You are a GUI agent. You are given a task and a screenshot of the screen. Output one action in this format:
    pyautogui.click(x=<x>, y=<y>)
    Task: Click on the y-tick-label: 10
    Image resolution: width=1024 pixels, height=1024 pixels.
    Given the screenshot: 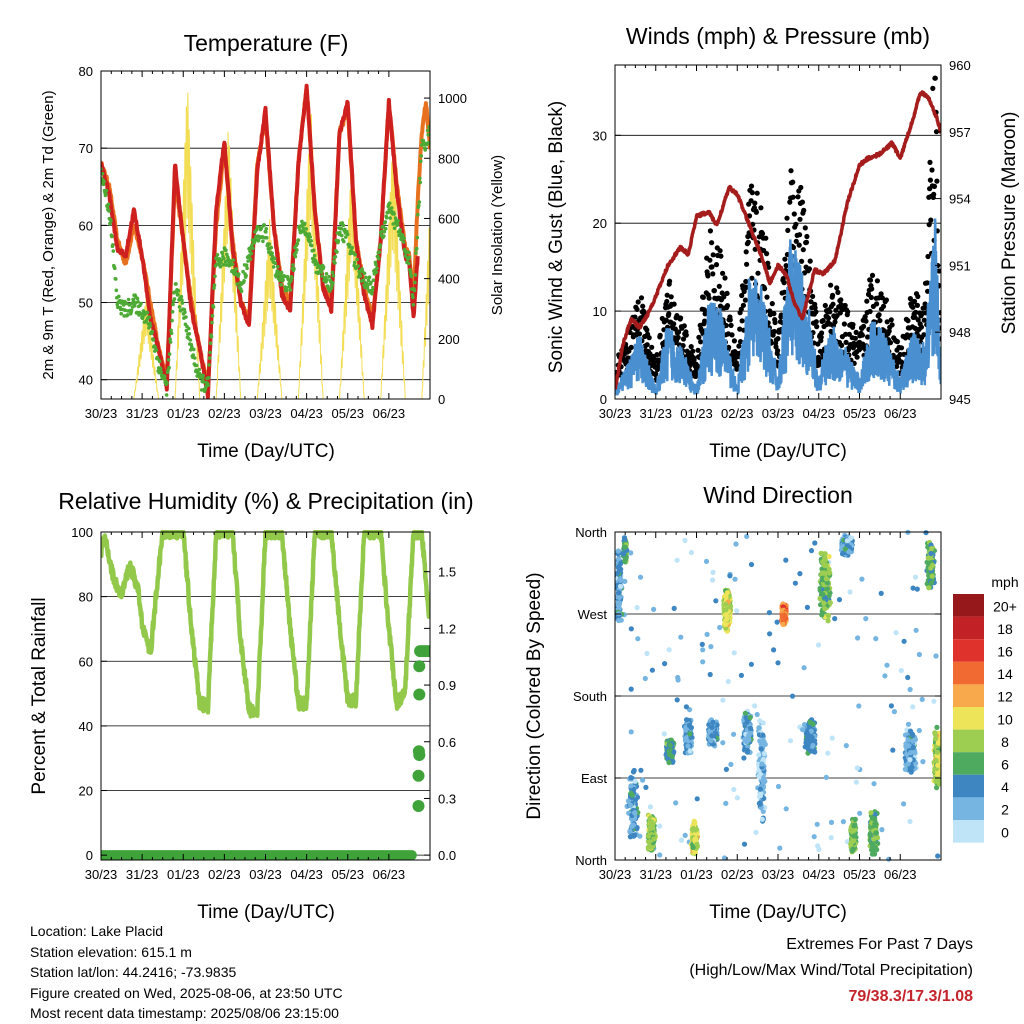 What is the action you would take?
    pyautogui.click(x=600, y=311)
    